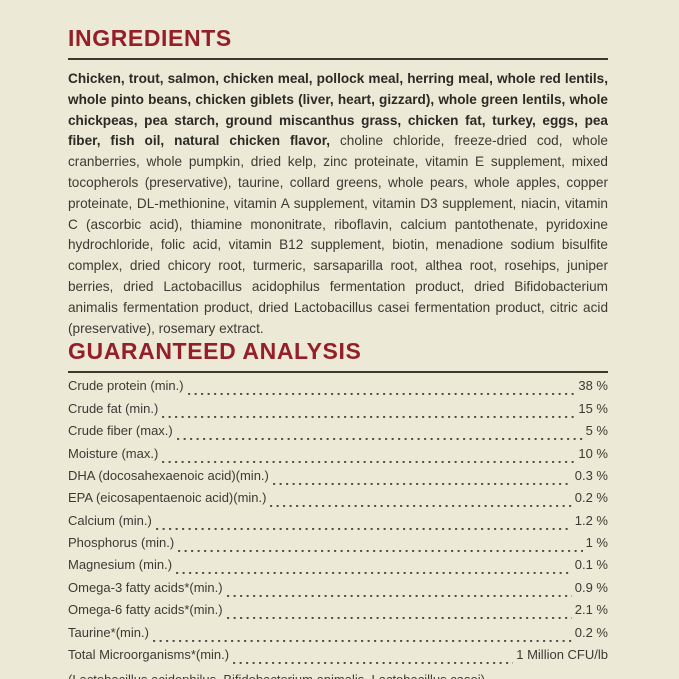 This screenshot has height=679, width=679. I want to click on analysis-row-value: 0.3 %, so click(591, 475).